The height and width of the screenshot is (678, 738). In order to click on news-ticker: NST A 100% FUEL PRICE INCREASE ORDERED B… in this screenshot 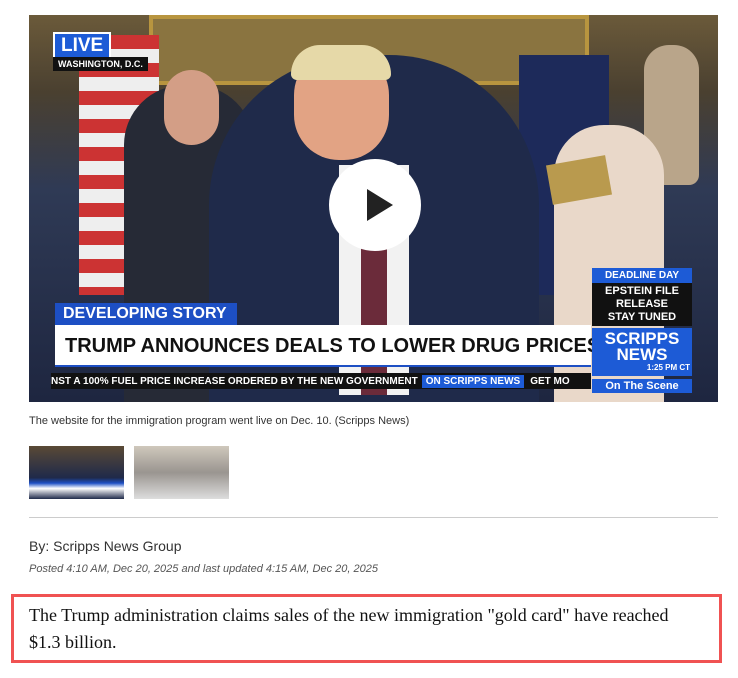, I will do `click(321, 381)`.